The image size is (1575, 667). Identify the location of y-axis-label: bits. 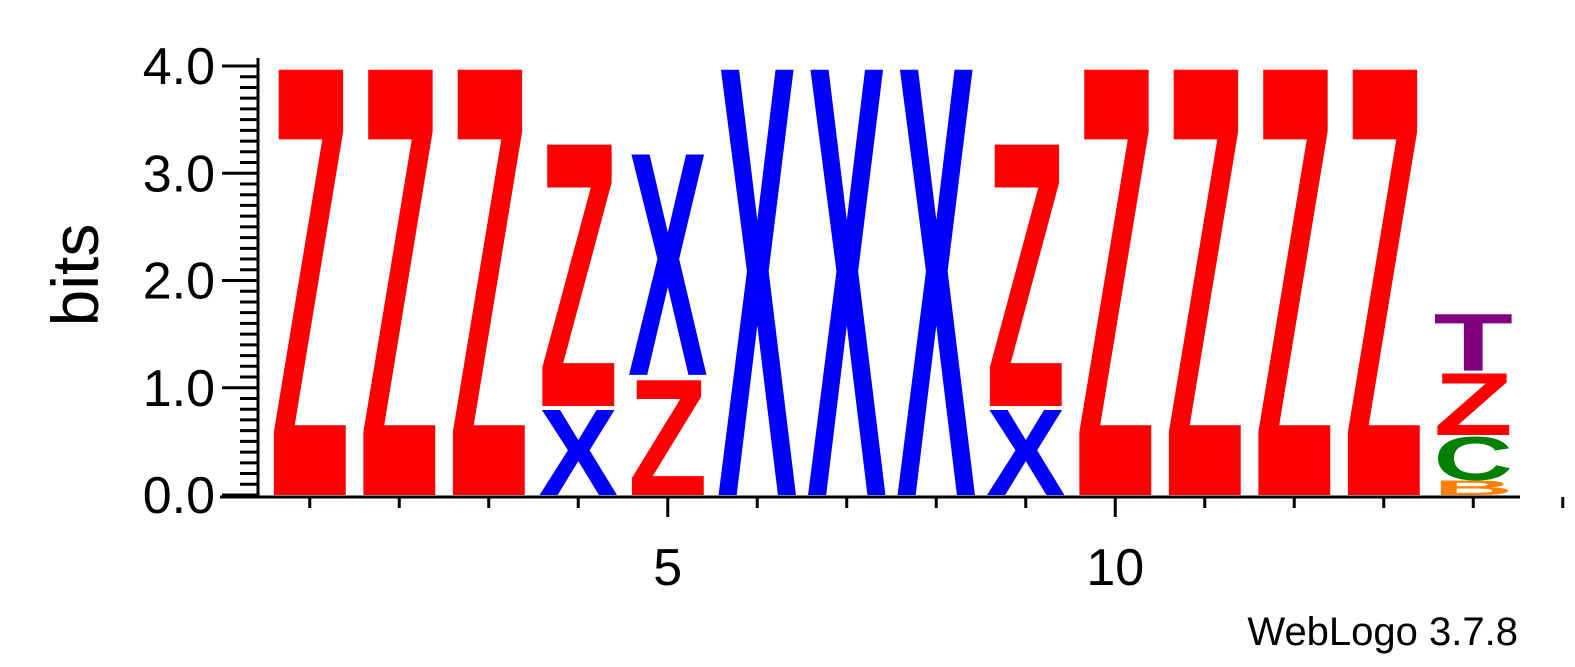
(75, 275).